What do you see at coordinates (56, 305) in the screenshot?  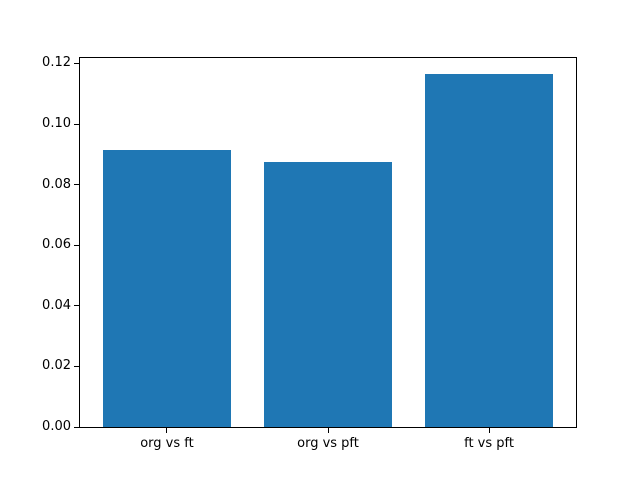 I see `y-tick-label: 0.04` at bounding box center [56, 305].